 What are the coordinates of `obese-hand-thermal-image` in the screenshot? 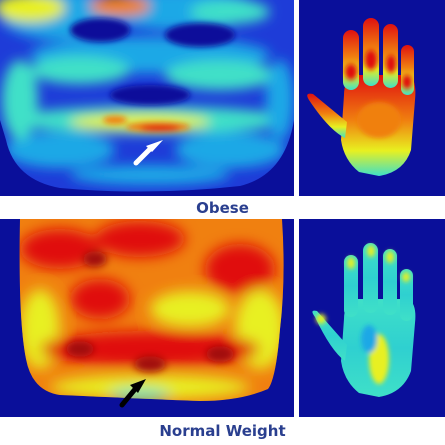 It's located at (372, 98).